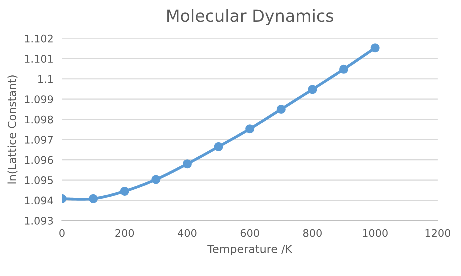 This screenshot has height=276, width=461. I want to click on y-tick-label: 1.095, so click(39, 180).